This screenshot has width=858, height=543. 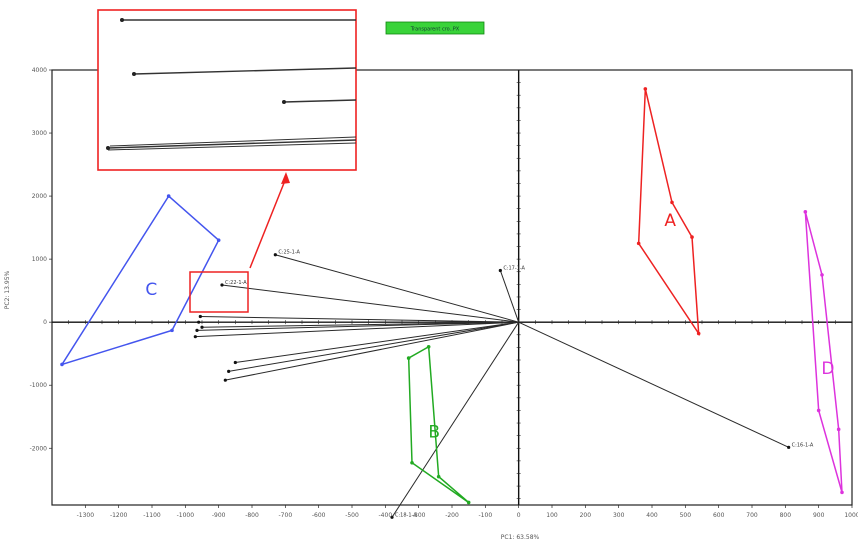 I want to click on x-tick-label: -1100, so click(x=152, y=515).